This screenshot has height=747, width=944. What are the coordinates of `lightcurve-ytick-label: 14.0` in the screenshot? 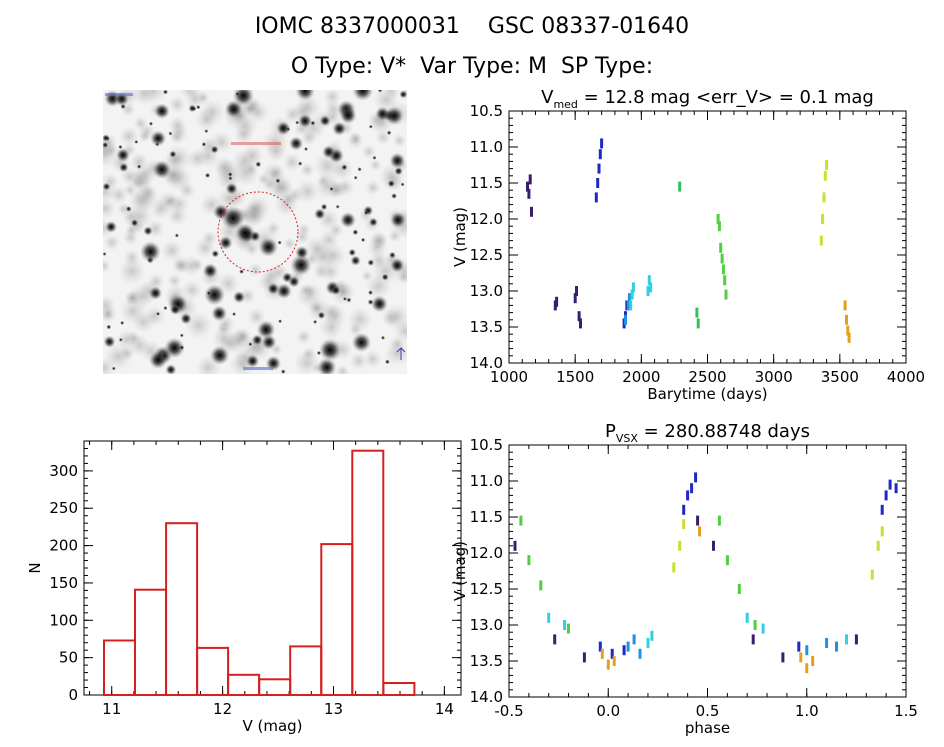 It's located at (486, 363).